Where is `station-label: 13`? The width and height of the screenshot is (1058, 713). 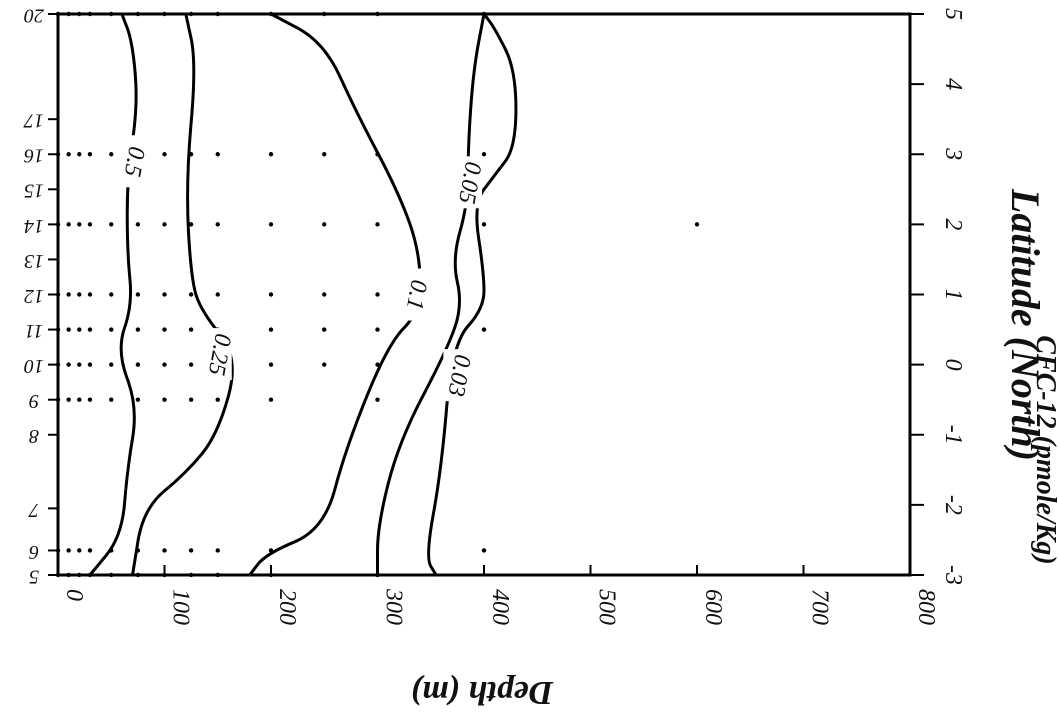 station-label: 13 is located at coordinates (34, 261).